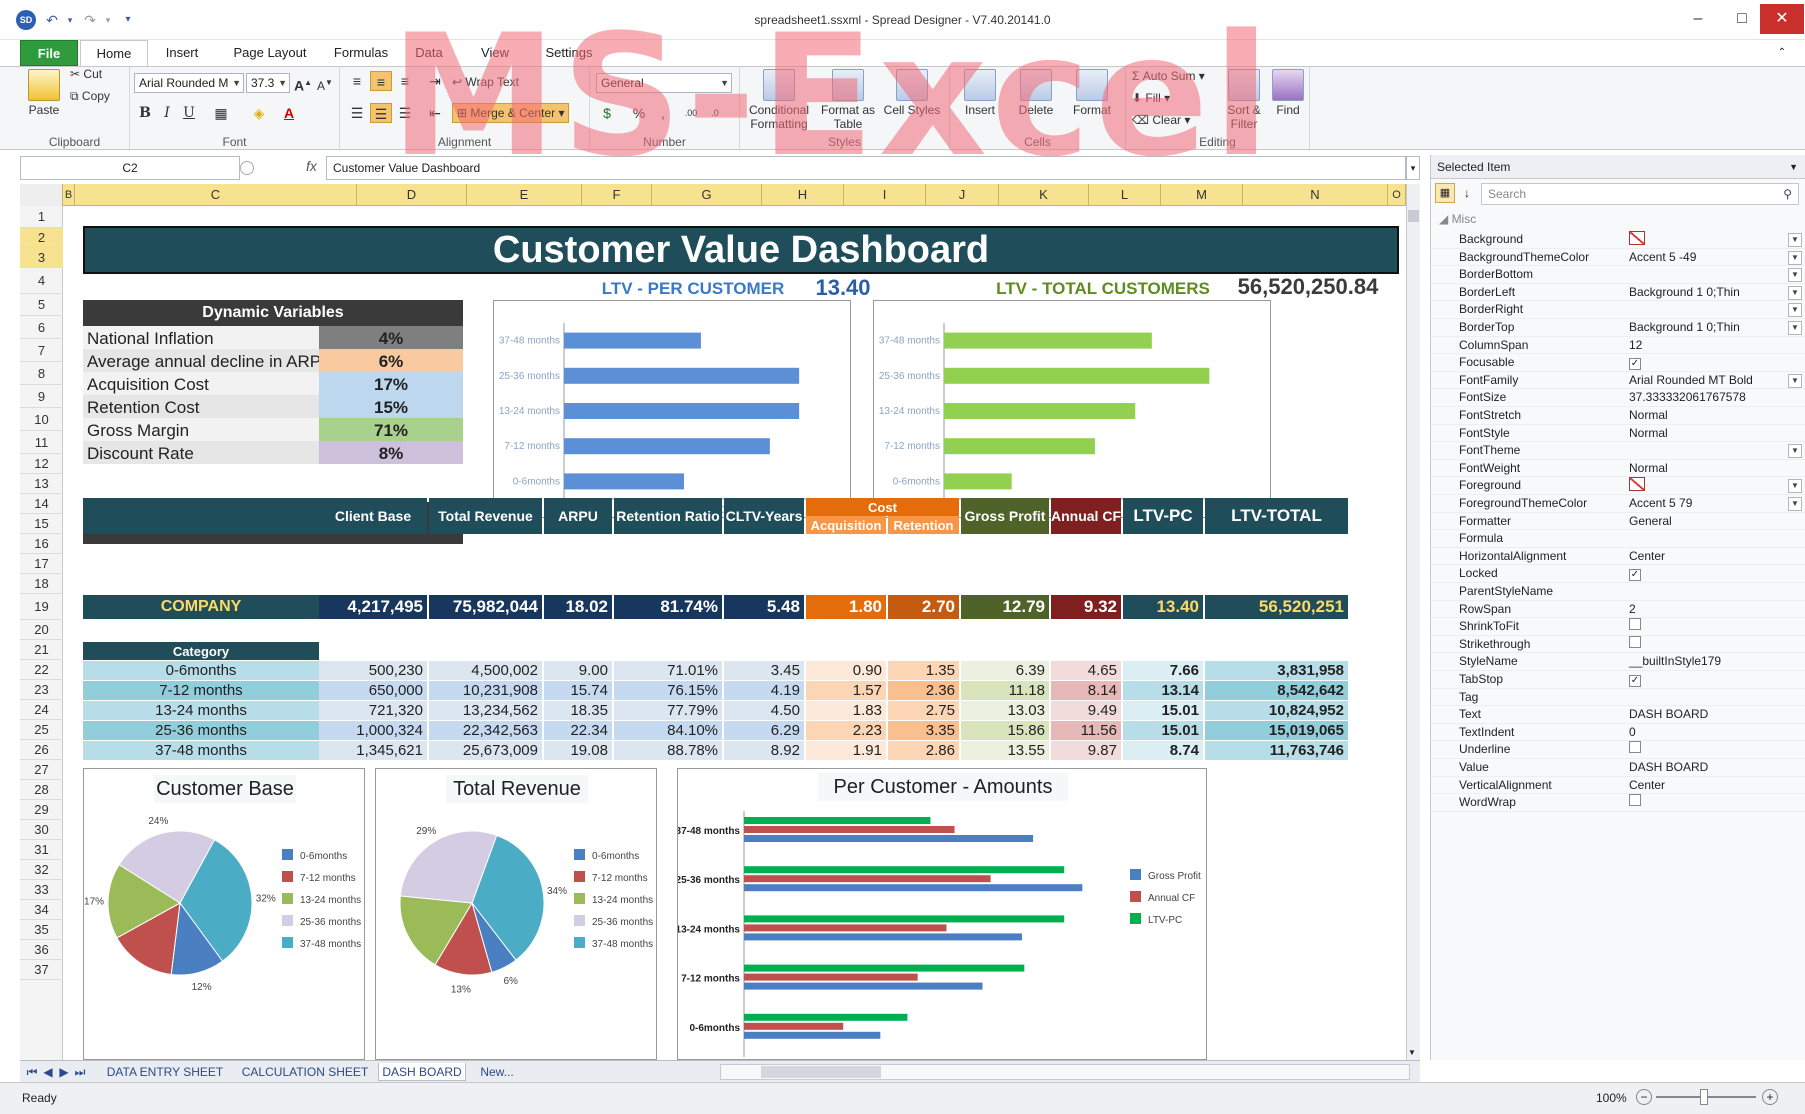  What do you see at coordinates (201, 750) in the screenshot?
I see `category-row-label: 37-48 months` at bounding box center [201, 750].